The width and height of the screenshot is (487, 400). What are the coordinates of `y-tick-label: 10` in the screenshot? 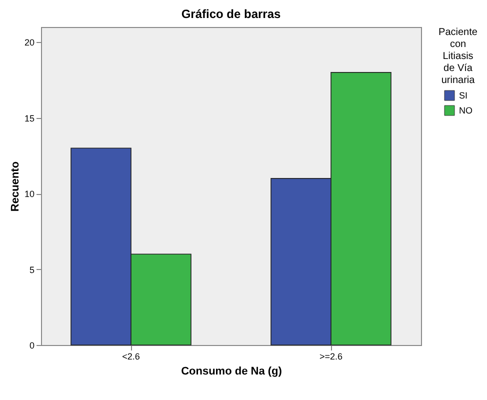 It's located at (29, 194).